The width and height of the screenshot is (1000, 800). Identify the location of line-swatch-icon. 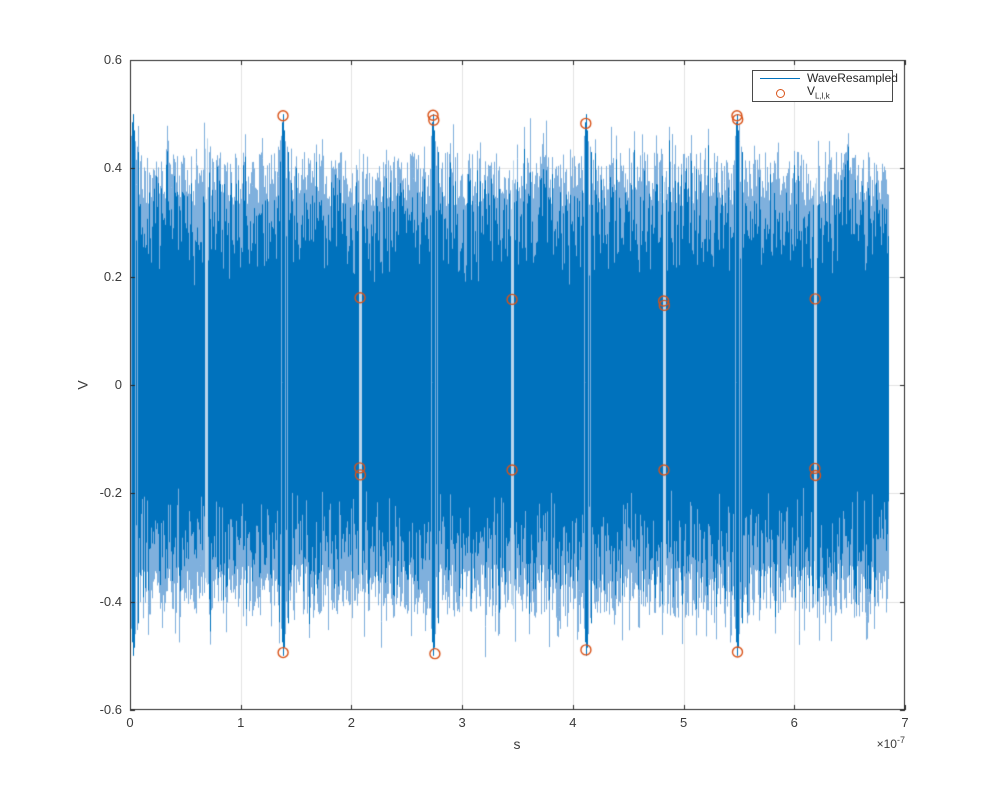
(780, 78).